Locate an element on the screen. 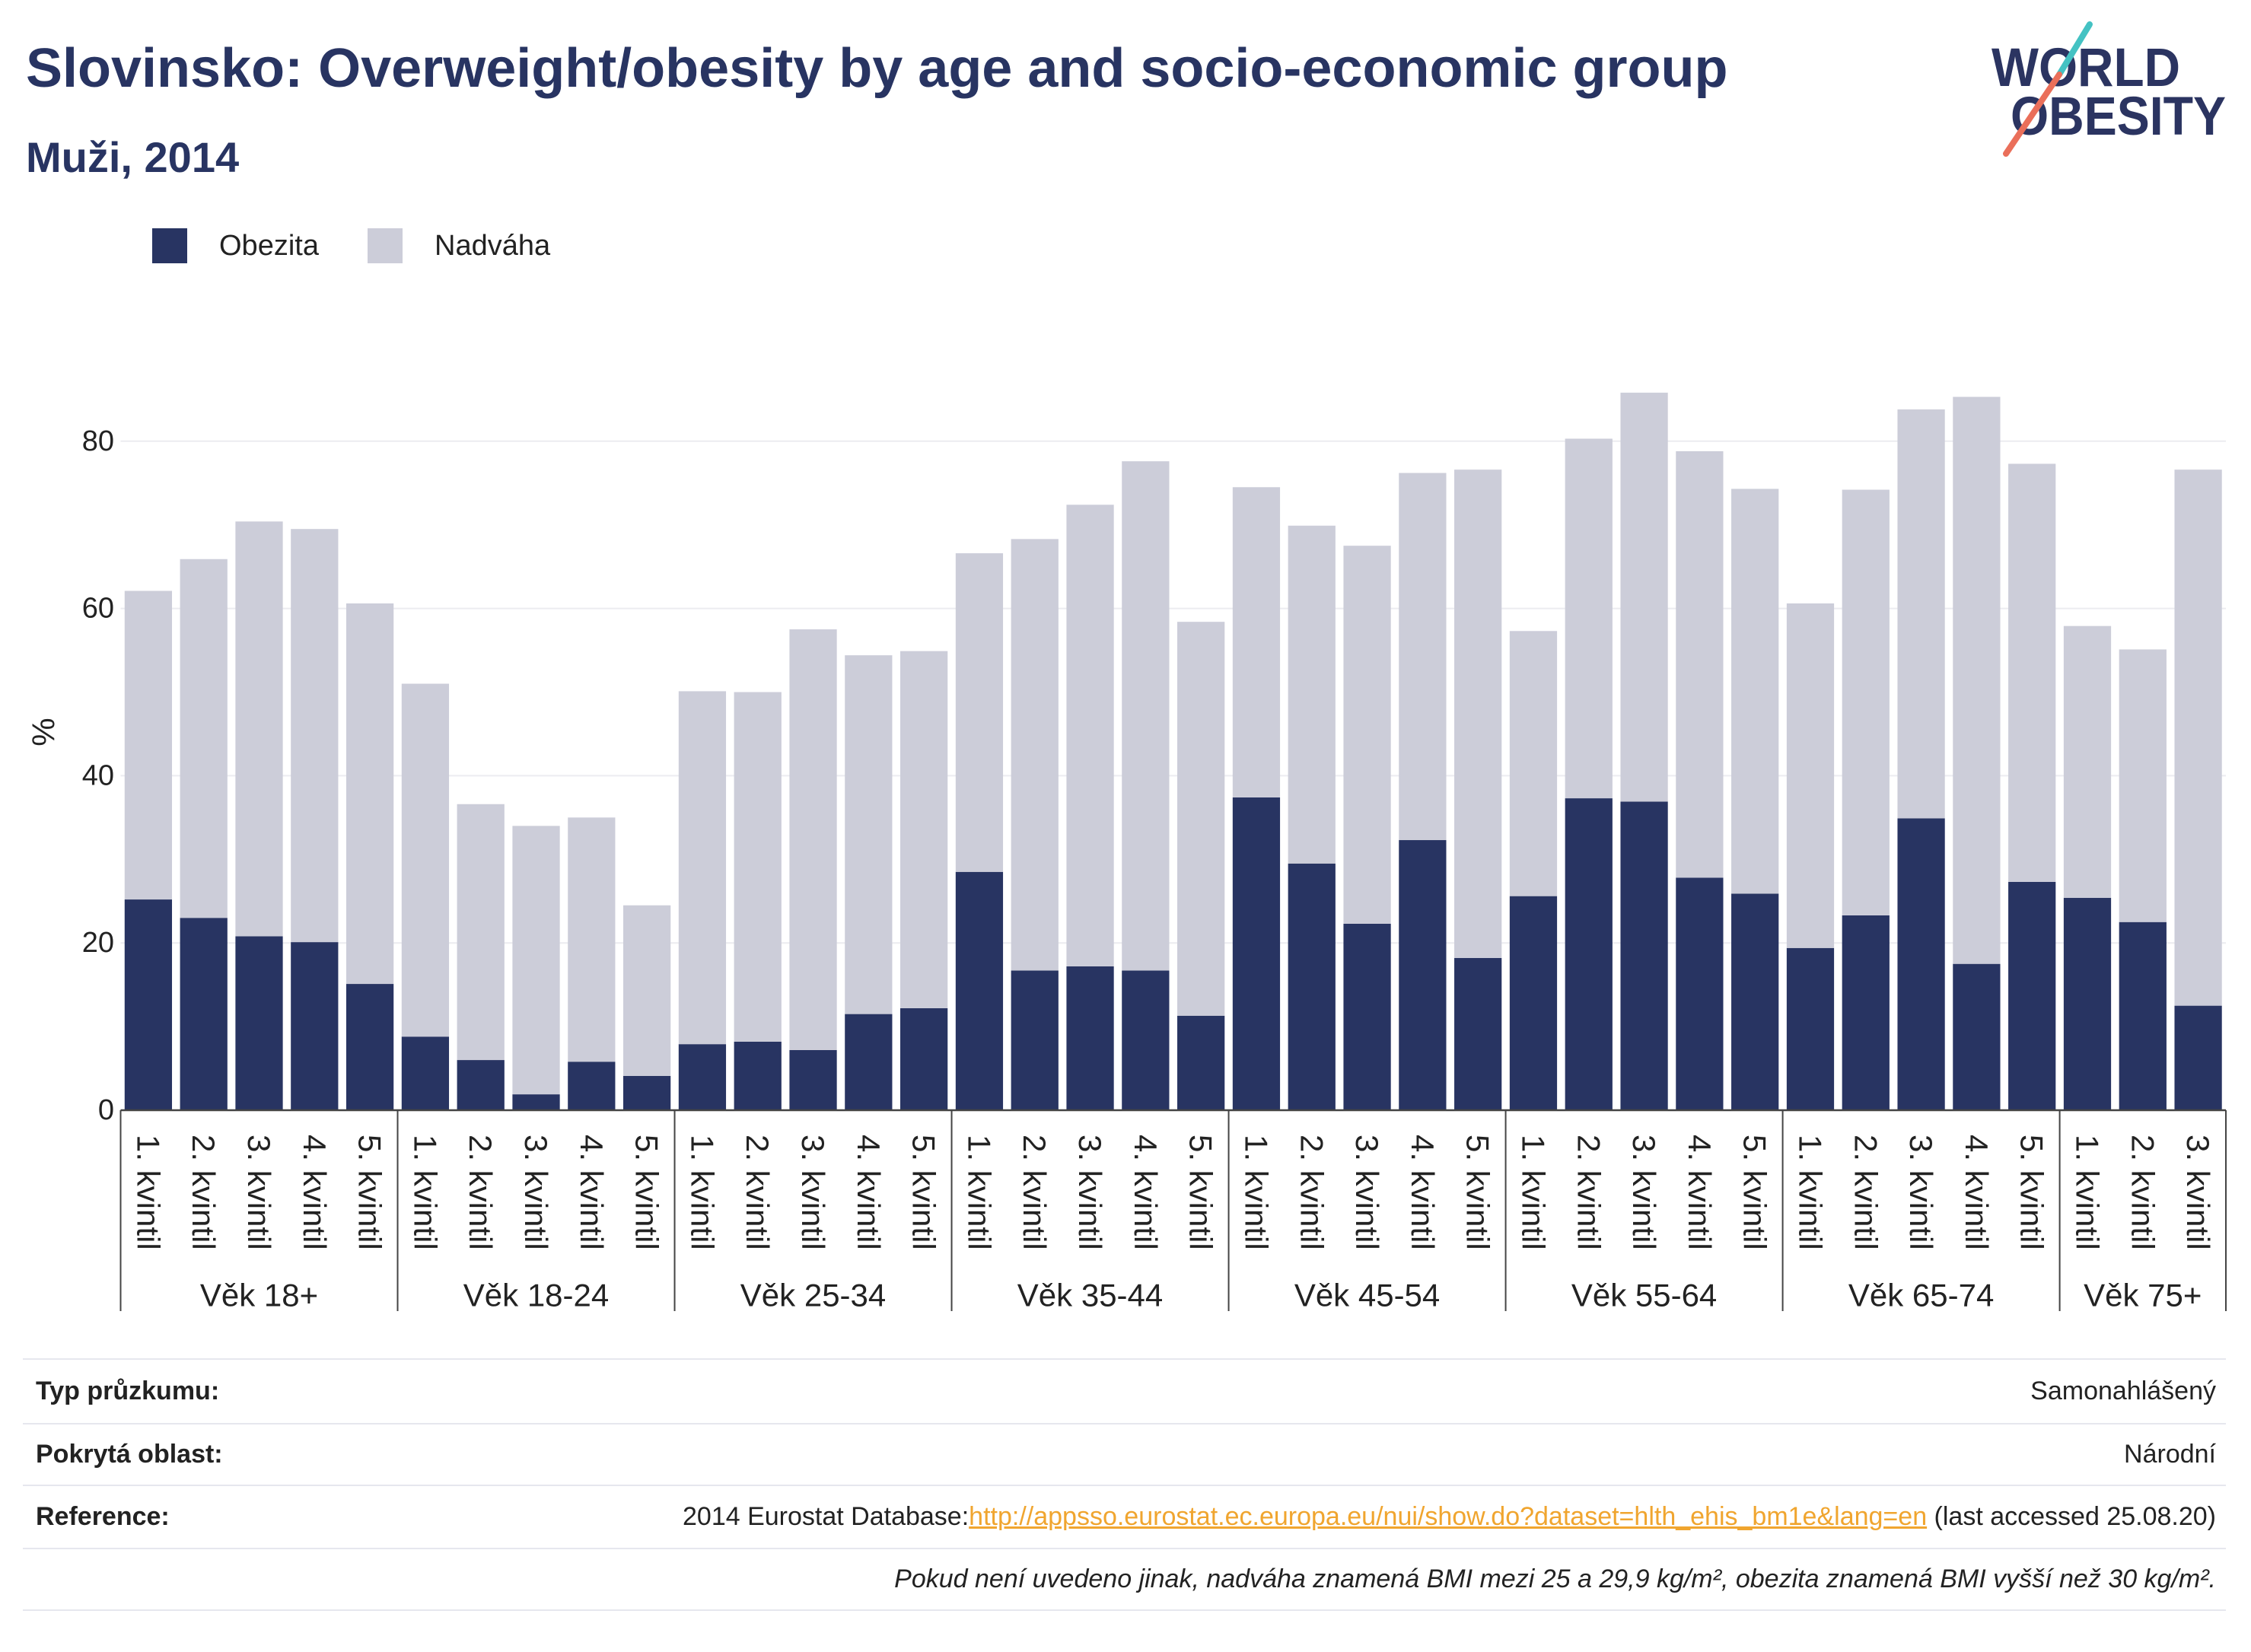 The height and width of the screenshot is (1652, 2251). y-axis-label: % is located at coordinates (44, 732).